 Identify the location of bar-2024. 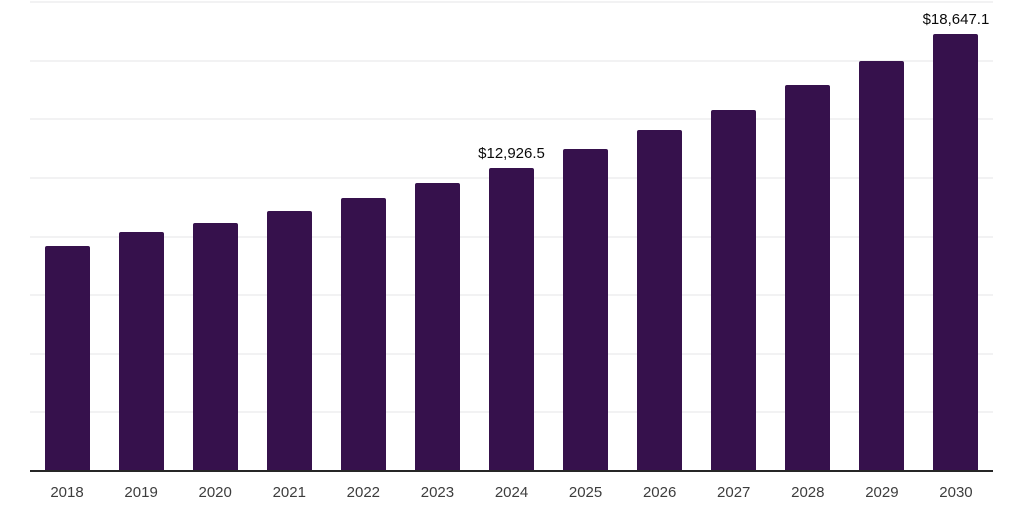
(511, 319).